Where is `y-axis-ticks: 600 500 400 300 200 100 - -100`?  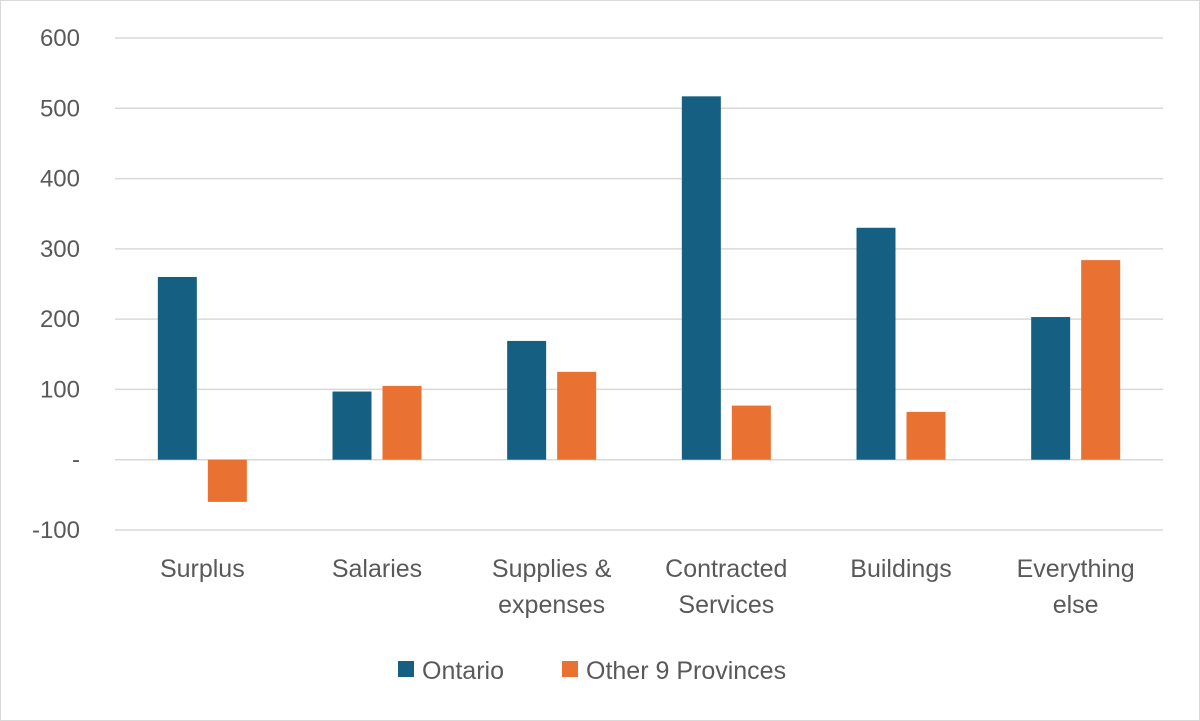 y-axis-ticks: 600 500 400 300 200 100 - -100 is located at coordinates (56, 284).